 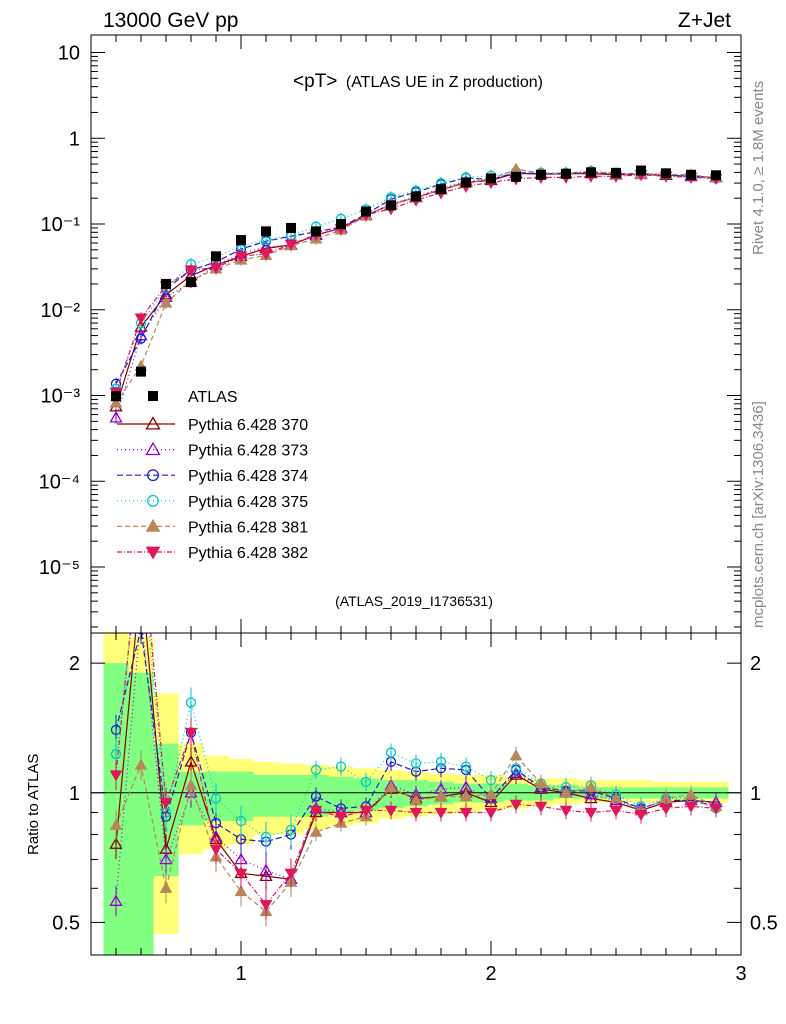 I want to click on legend-label: Pythia 6.428 375, so click(x=248, y=502).